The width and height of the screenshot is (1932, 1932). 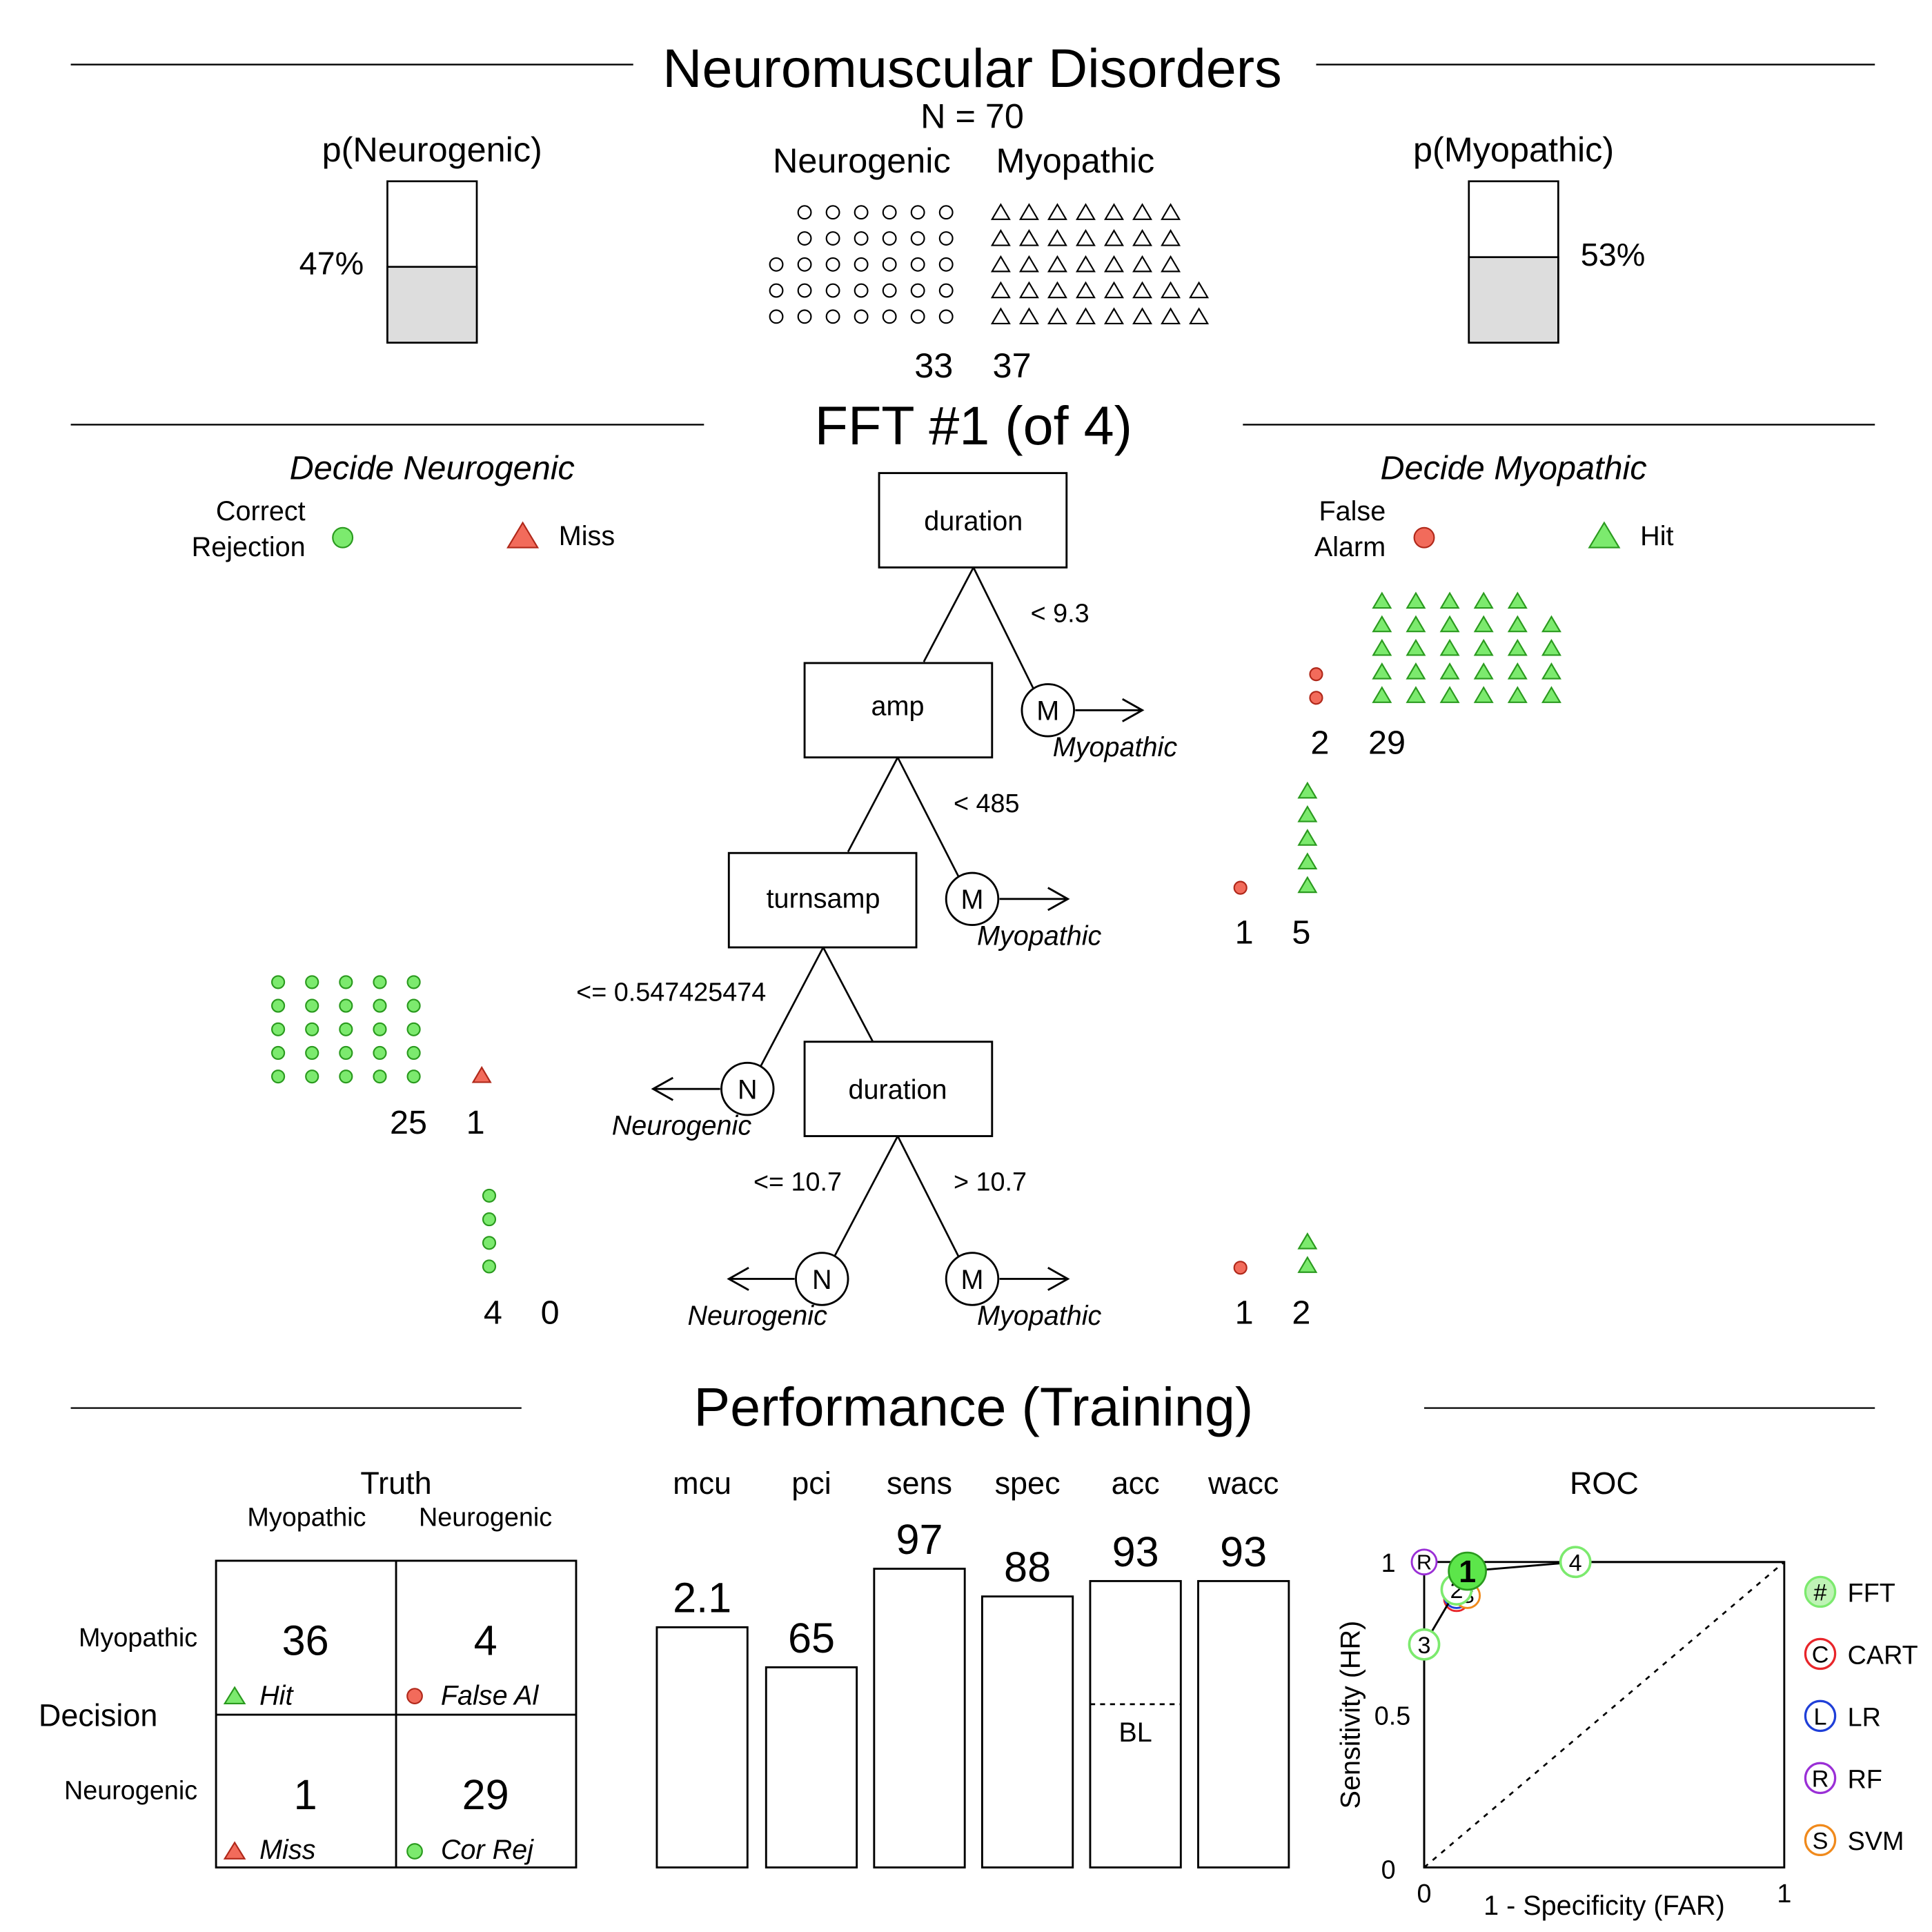 I want to click on svg-text: CART, so click(x=1883, y=1655).